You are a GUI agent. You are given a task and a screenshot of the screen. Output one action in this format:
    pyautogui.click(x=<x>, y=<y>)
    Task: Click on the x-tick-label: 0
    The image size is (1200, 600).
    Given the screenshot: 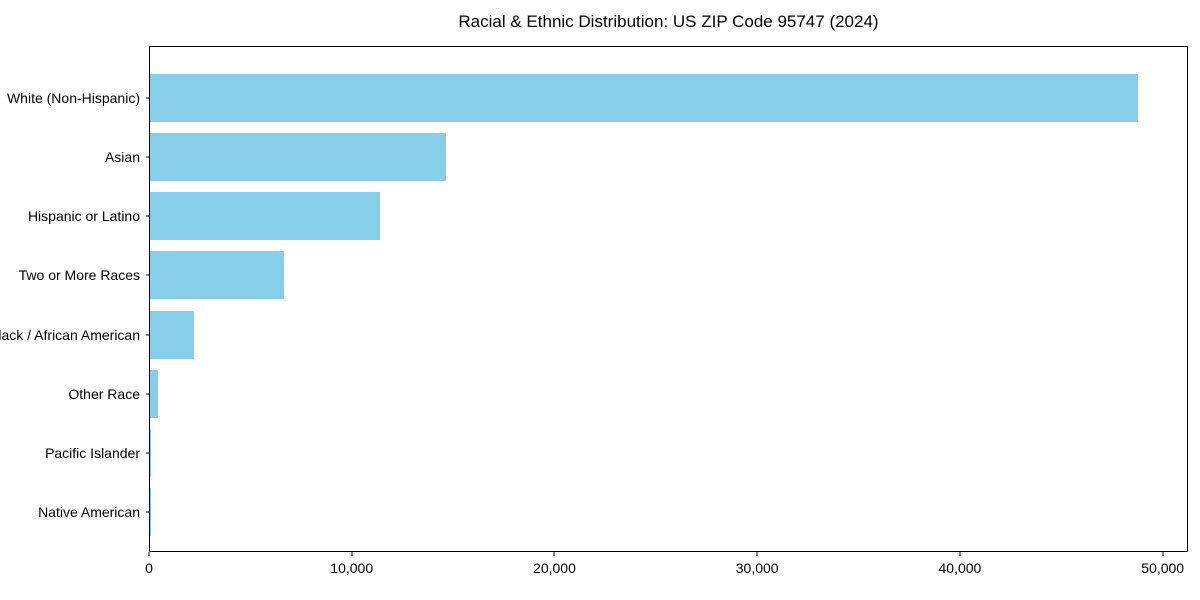 What is the action you would take?
    pyautogui.click(x=149, y=568)
    